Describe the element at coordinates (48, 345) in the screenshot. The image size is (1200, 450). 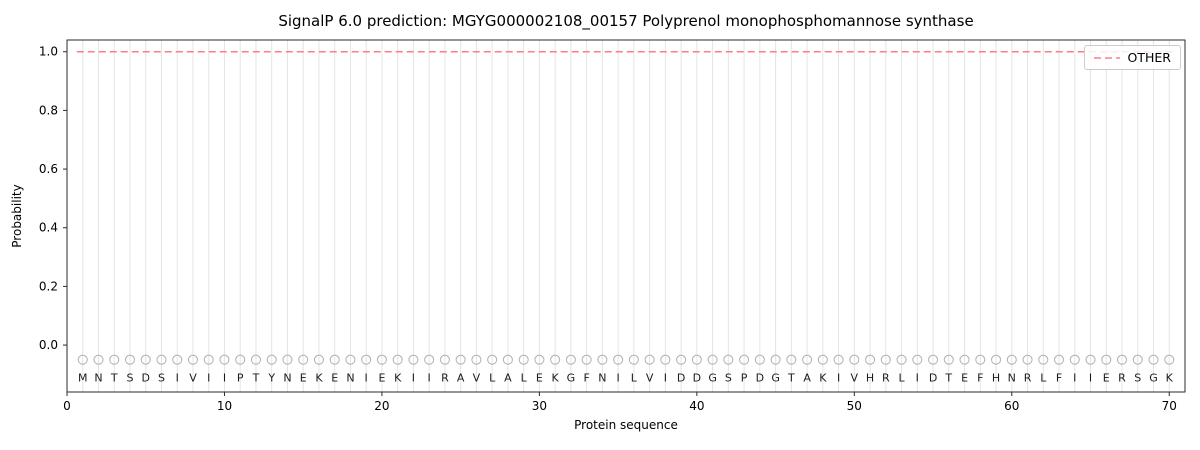
I see `y-tick-label: 0.0` at that location.